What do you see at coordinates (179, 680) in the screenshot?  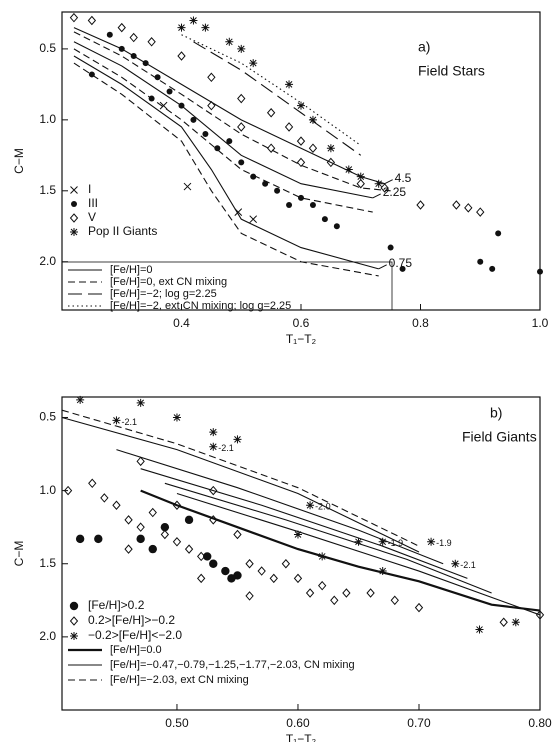 I see `legend-label: [Fe/H]=−2.03, ext CN mixing` at bounding box center [179, 680].